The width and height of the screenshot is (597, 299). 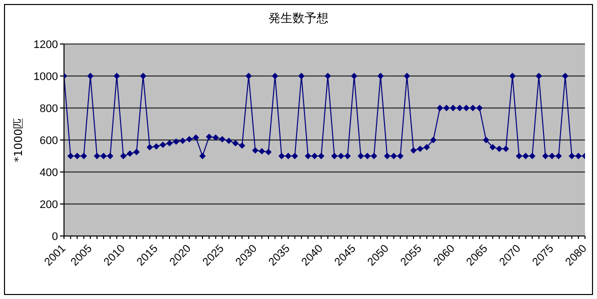 I want to click on y-tick-label: 400, so click(x=49, y=172).